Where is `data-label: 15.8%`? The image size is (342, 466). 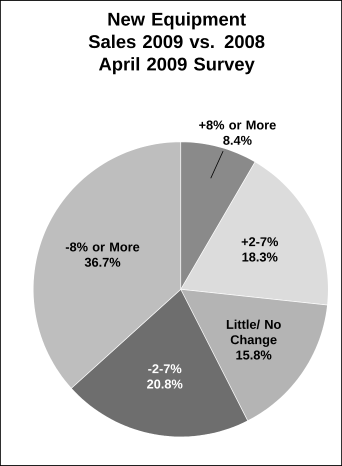
data-label: 15.8% is located at coordinates (254, 355).